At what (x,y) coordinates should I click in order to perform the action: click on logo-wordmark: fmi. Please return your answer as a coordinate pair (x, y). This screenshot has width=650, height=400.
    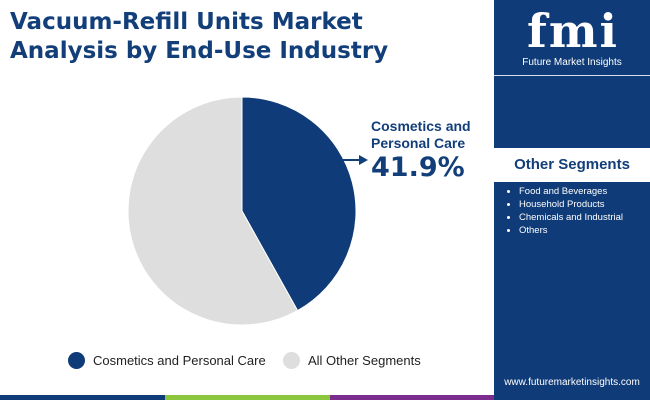
    Looking at the image, I should click on (573, 31).